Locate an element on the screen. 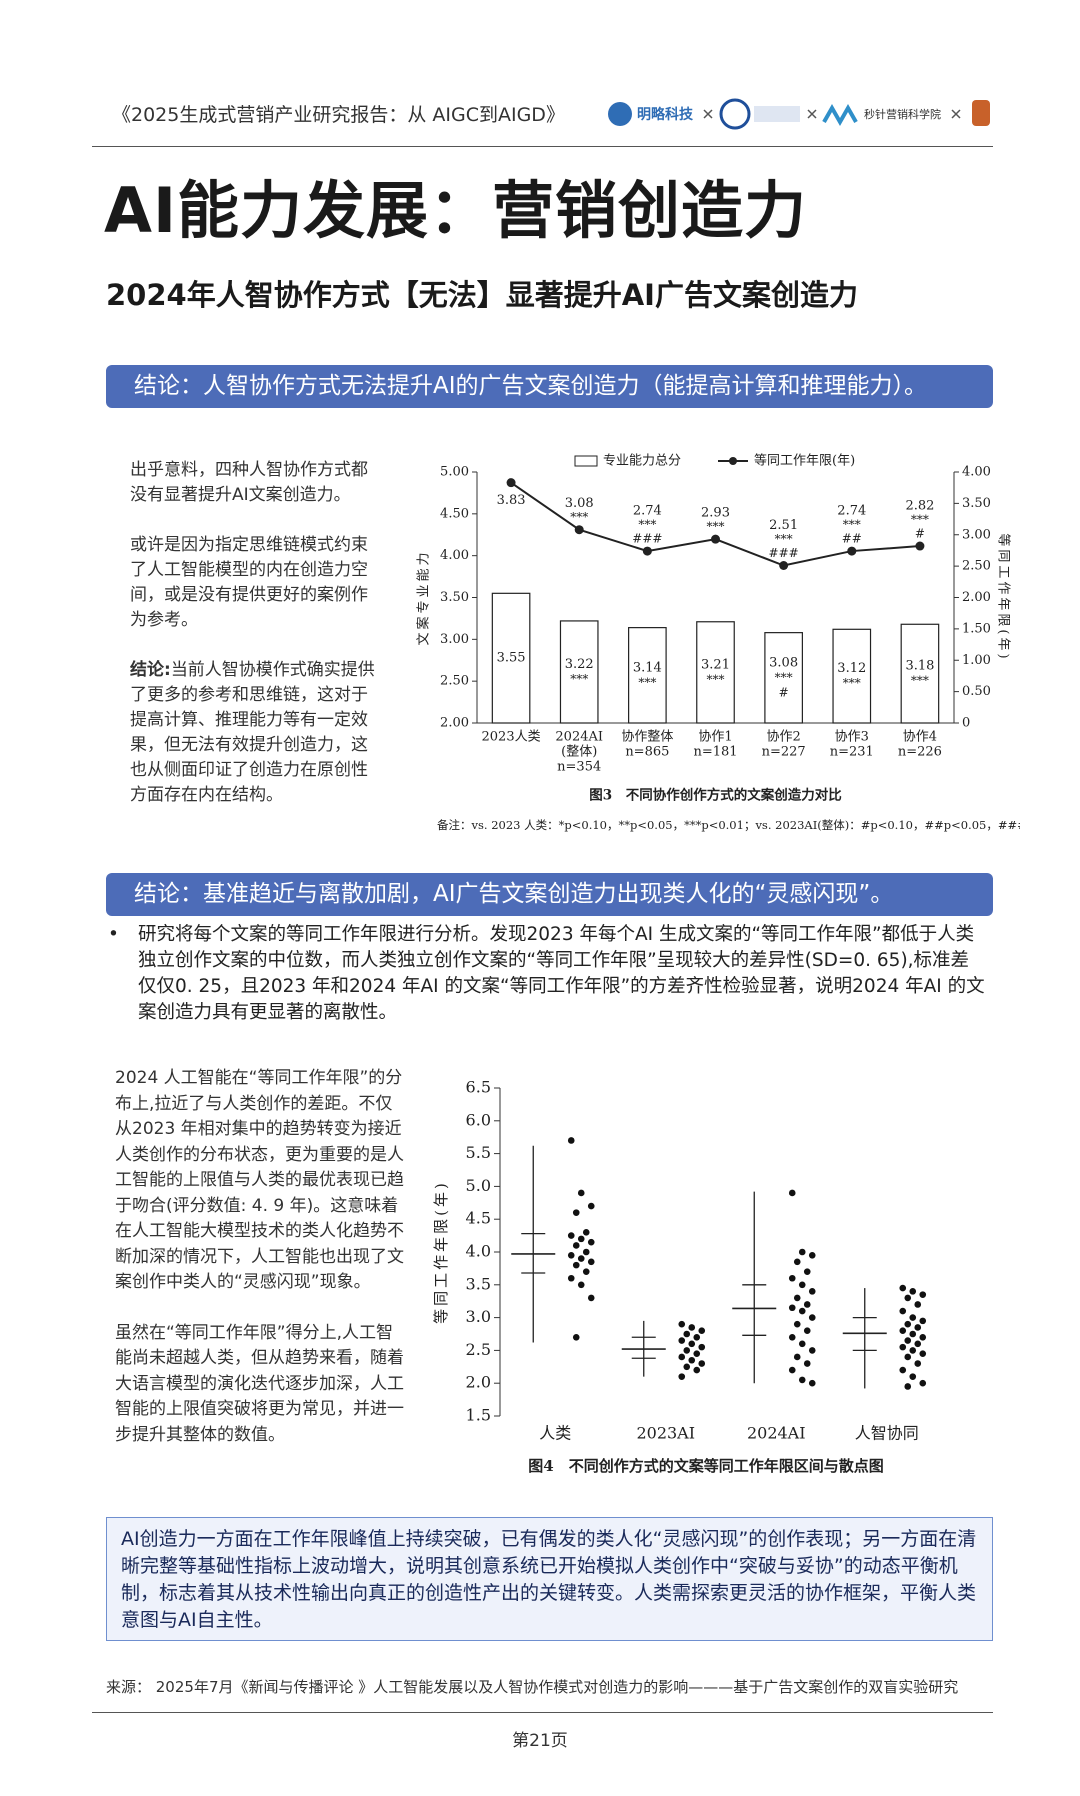 This screenshot has width=1080, height=1796. y-tick-label: 2.50 is located at coordinates (454, 681).